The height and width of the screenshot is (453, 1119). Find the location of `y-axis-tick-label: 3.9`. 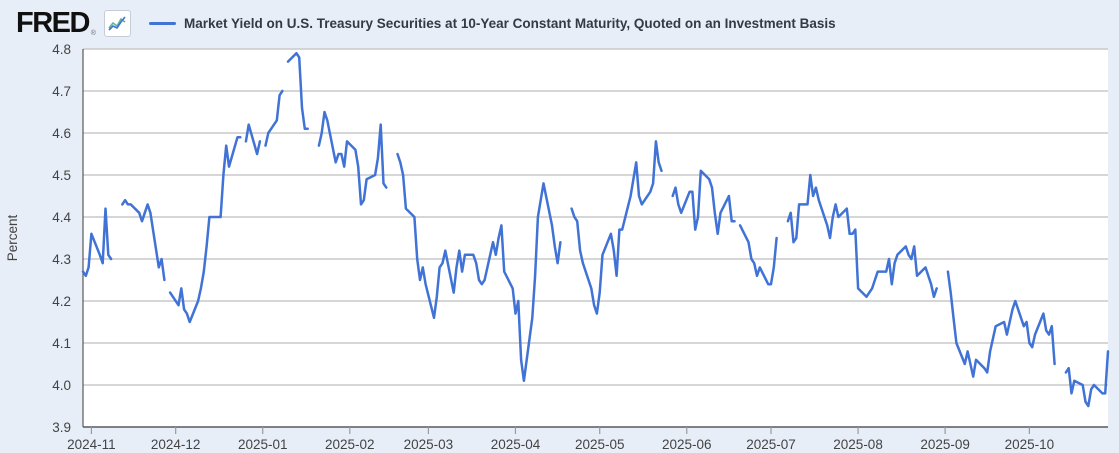

y-axis-tick-label: 3.9 is located at coordinates (61, 427).